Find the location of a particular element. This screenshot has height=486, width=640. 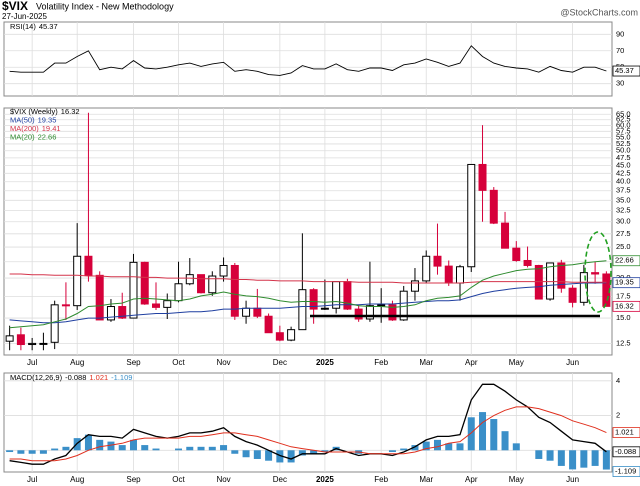

y-tick-label: 30 is located at coordinates (620, 83).